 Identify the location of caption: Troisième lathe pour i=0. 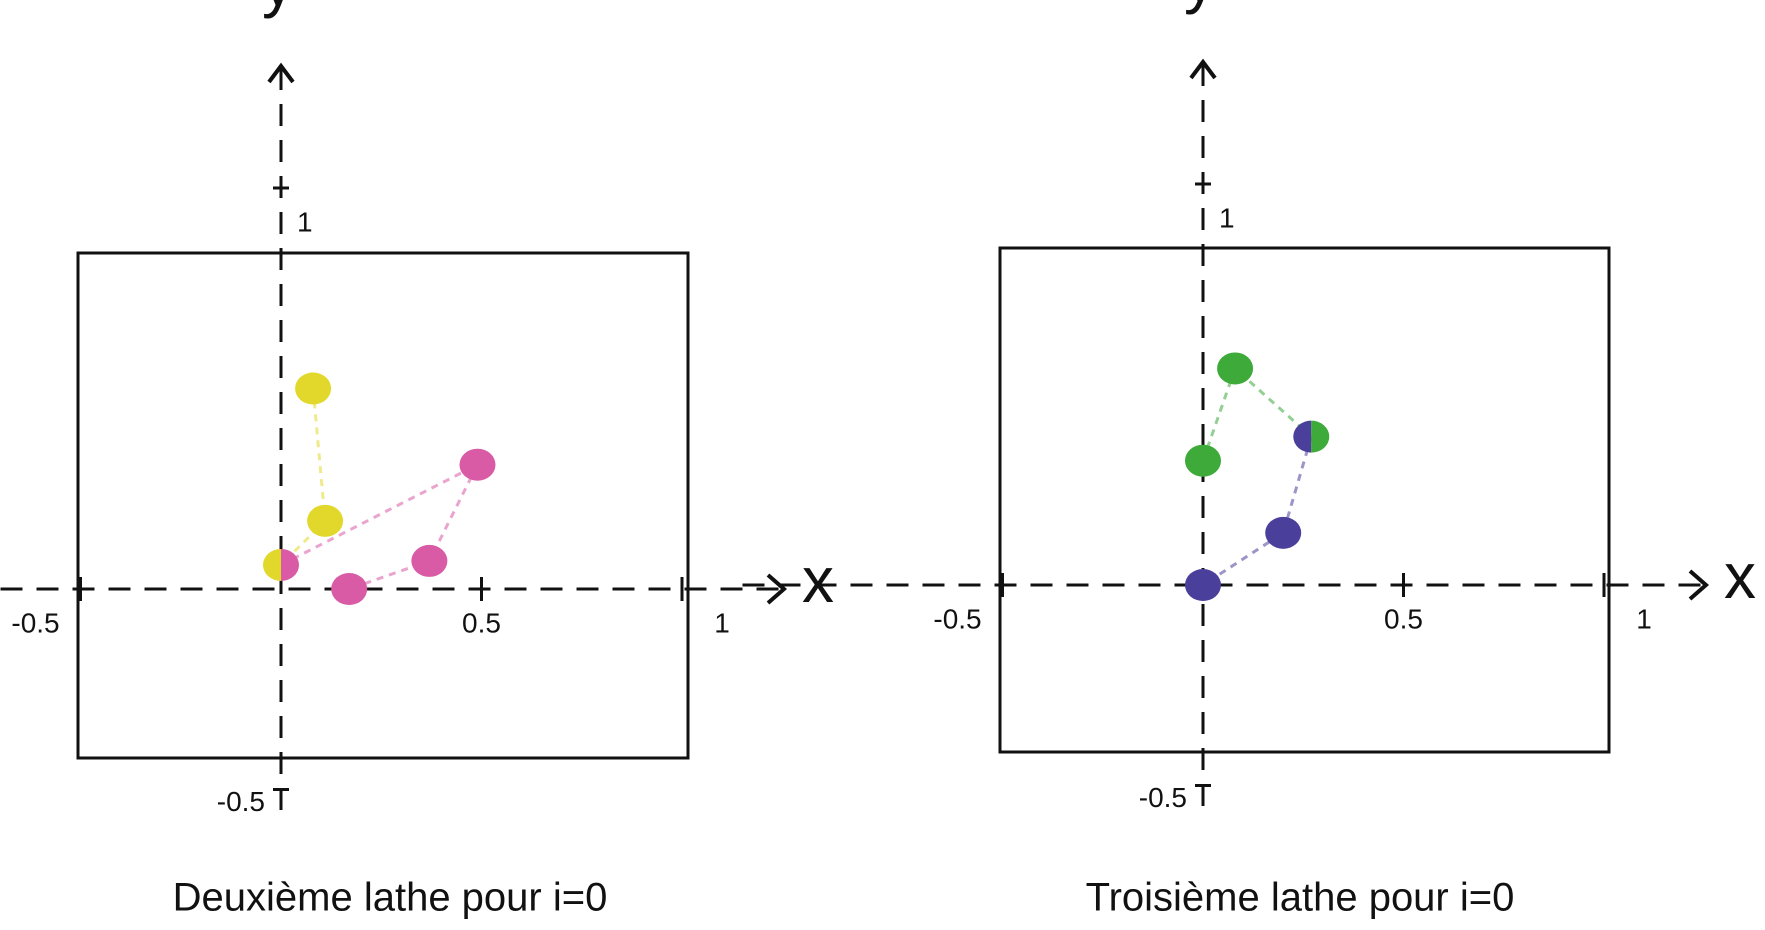
(1300, 898).